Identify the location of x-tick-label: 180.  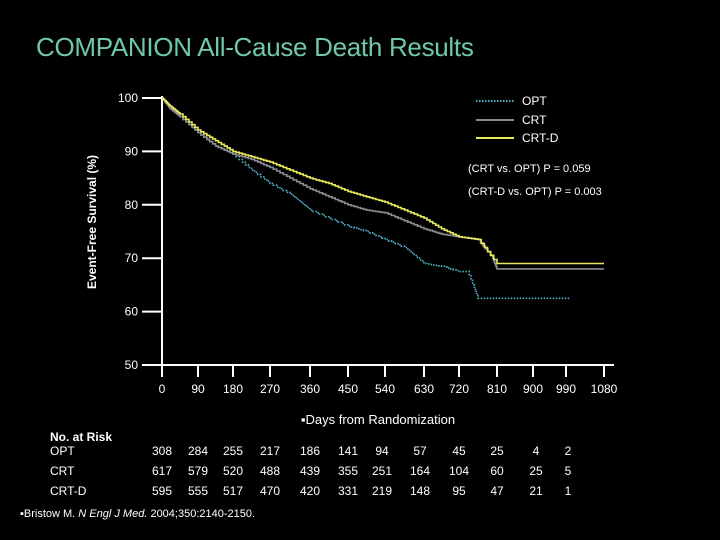
(233, 389).